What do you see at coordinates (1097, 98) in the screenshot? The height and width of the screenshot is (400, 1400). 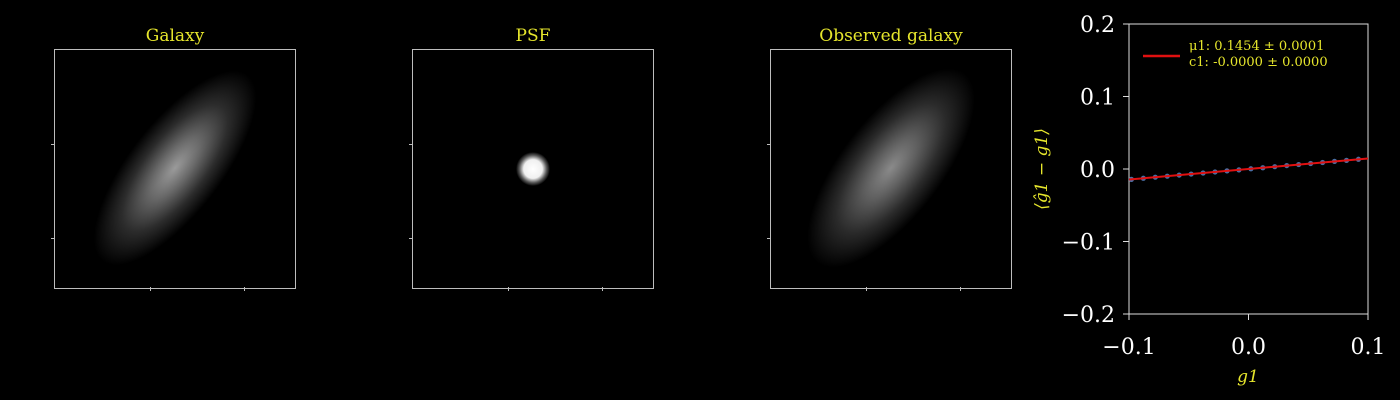 I see `y-tick-label: 0.1` at bounding box center [1097, 98].